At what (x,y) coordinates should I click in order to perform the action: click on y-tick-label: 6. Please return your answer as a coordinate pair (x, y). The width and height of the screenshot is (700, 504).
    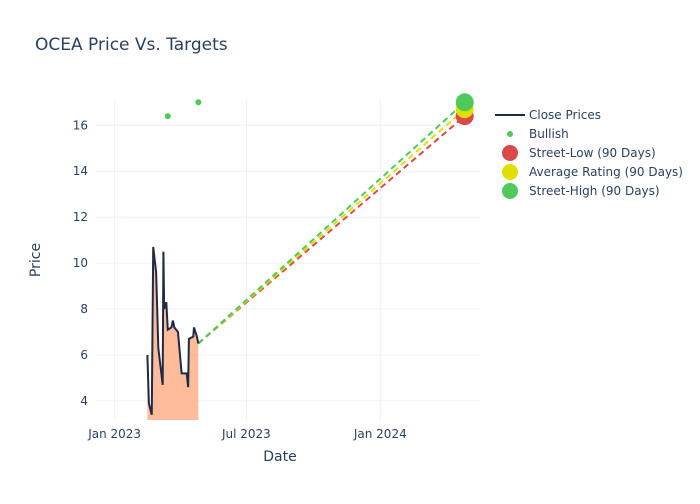
    Looking at the image, I should click on (84, 355).